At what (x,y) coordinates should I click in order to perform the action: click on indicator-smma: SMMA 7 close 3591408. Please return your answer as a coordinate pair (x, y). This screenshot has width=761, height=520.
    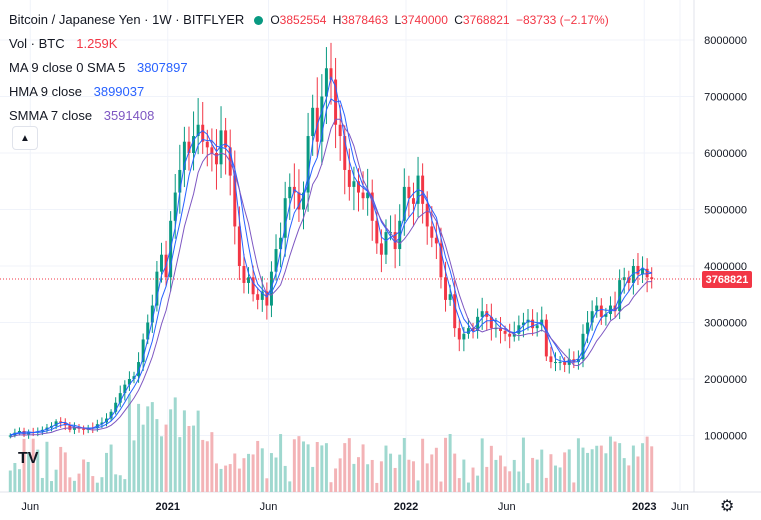
    Looking at the image, I should click on (310, 116).